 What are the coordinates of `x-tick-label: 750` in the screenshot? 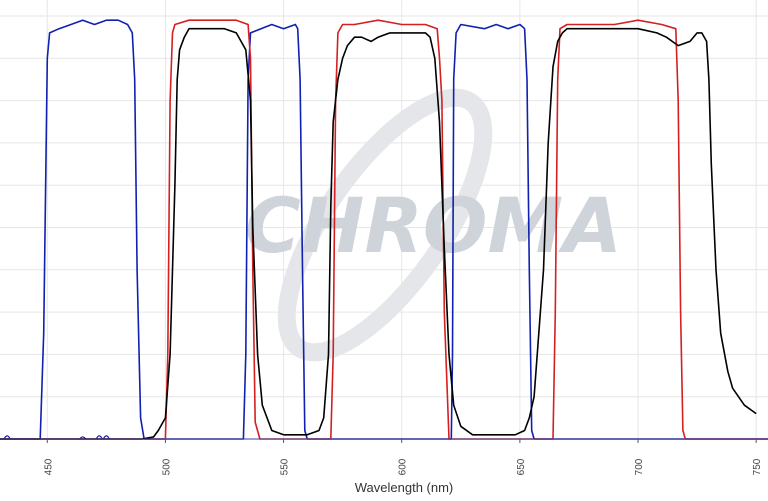 It's located at (757, 466).